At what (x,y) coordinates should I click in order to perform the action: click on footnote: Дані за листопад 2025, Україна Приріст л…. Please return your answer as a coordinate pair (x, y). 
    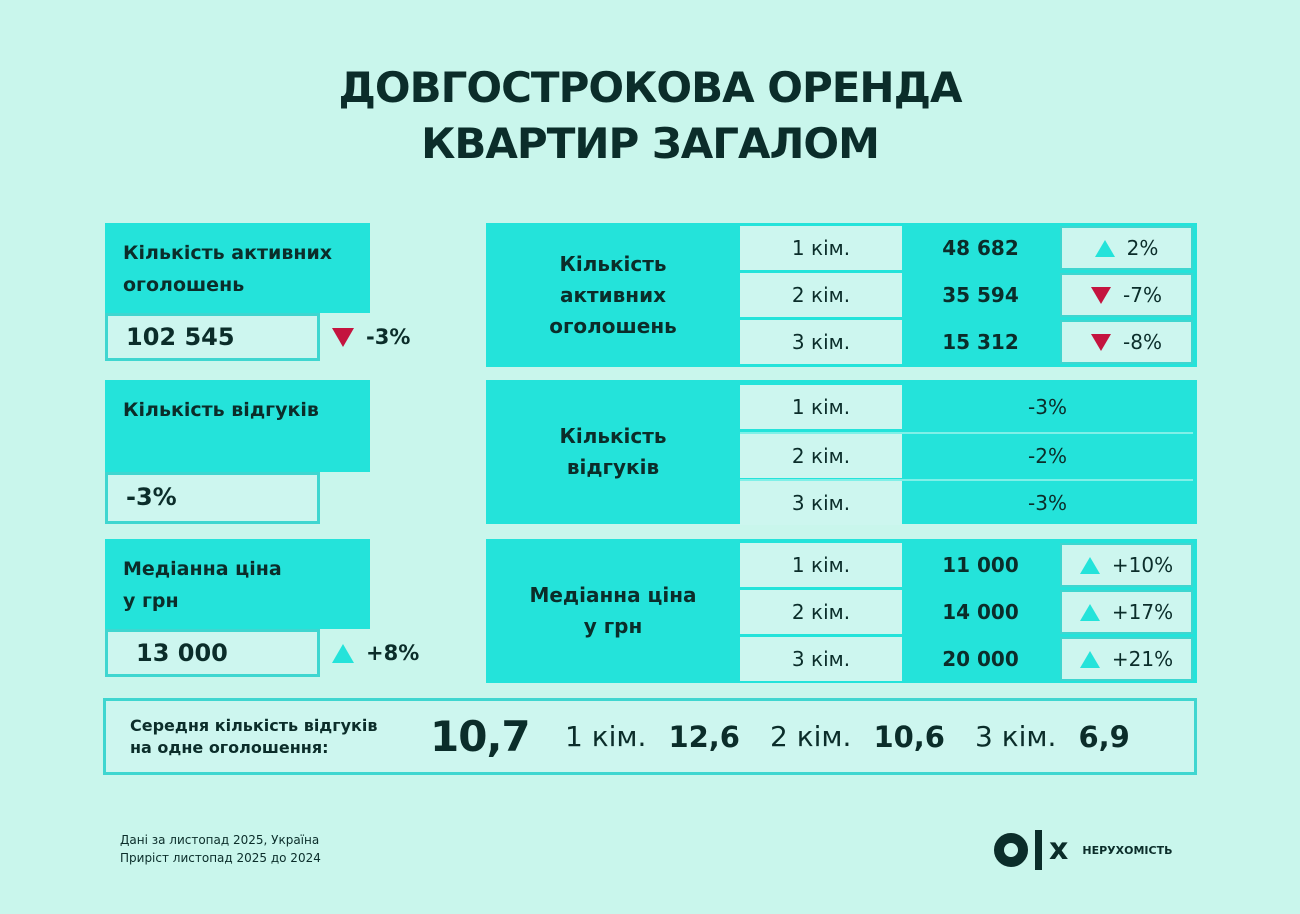
    Looking at the image, I should click on (220, 849).